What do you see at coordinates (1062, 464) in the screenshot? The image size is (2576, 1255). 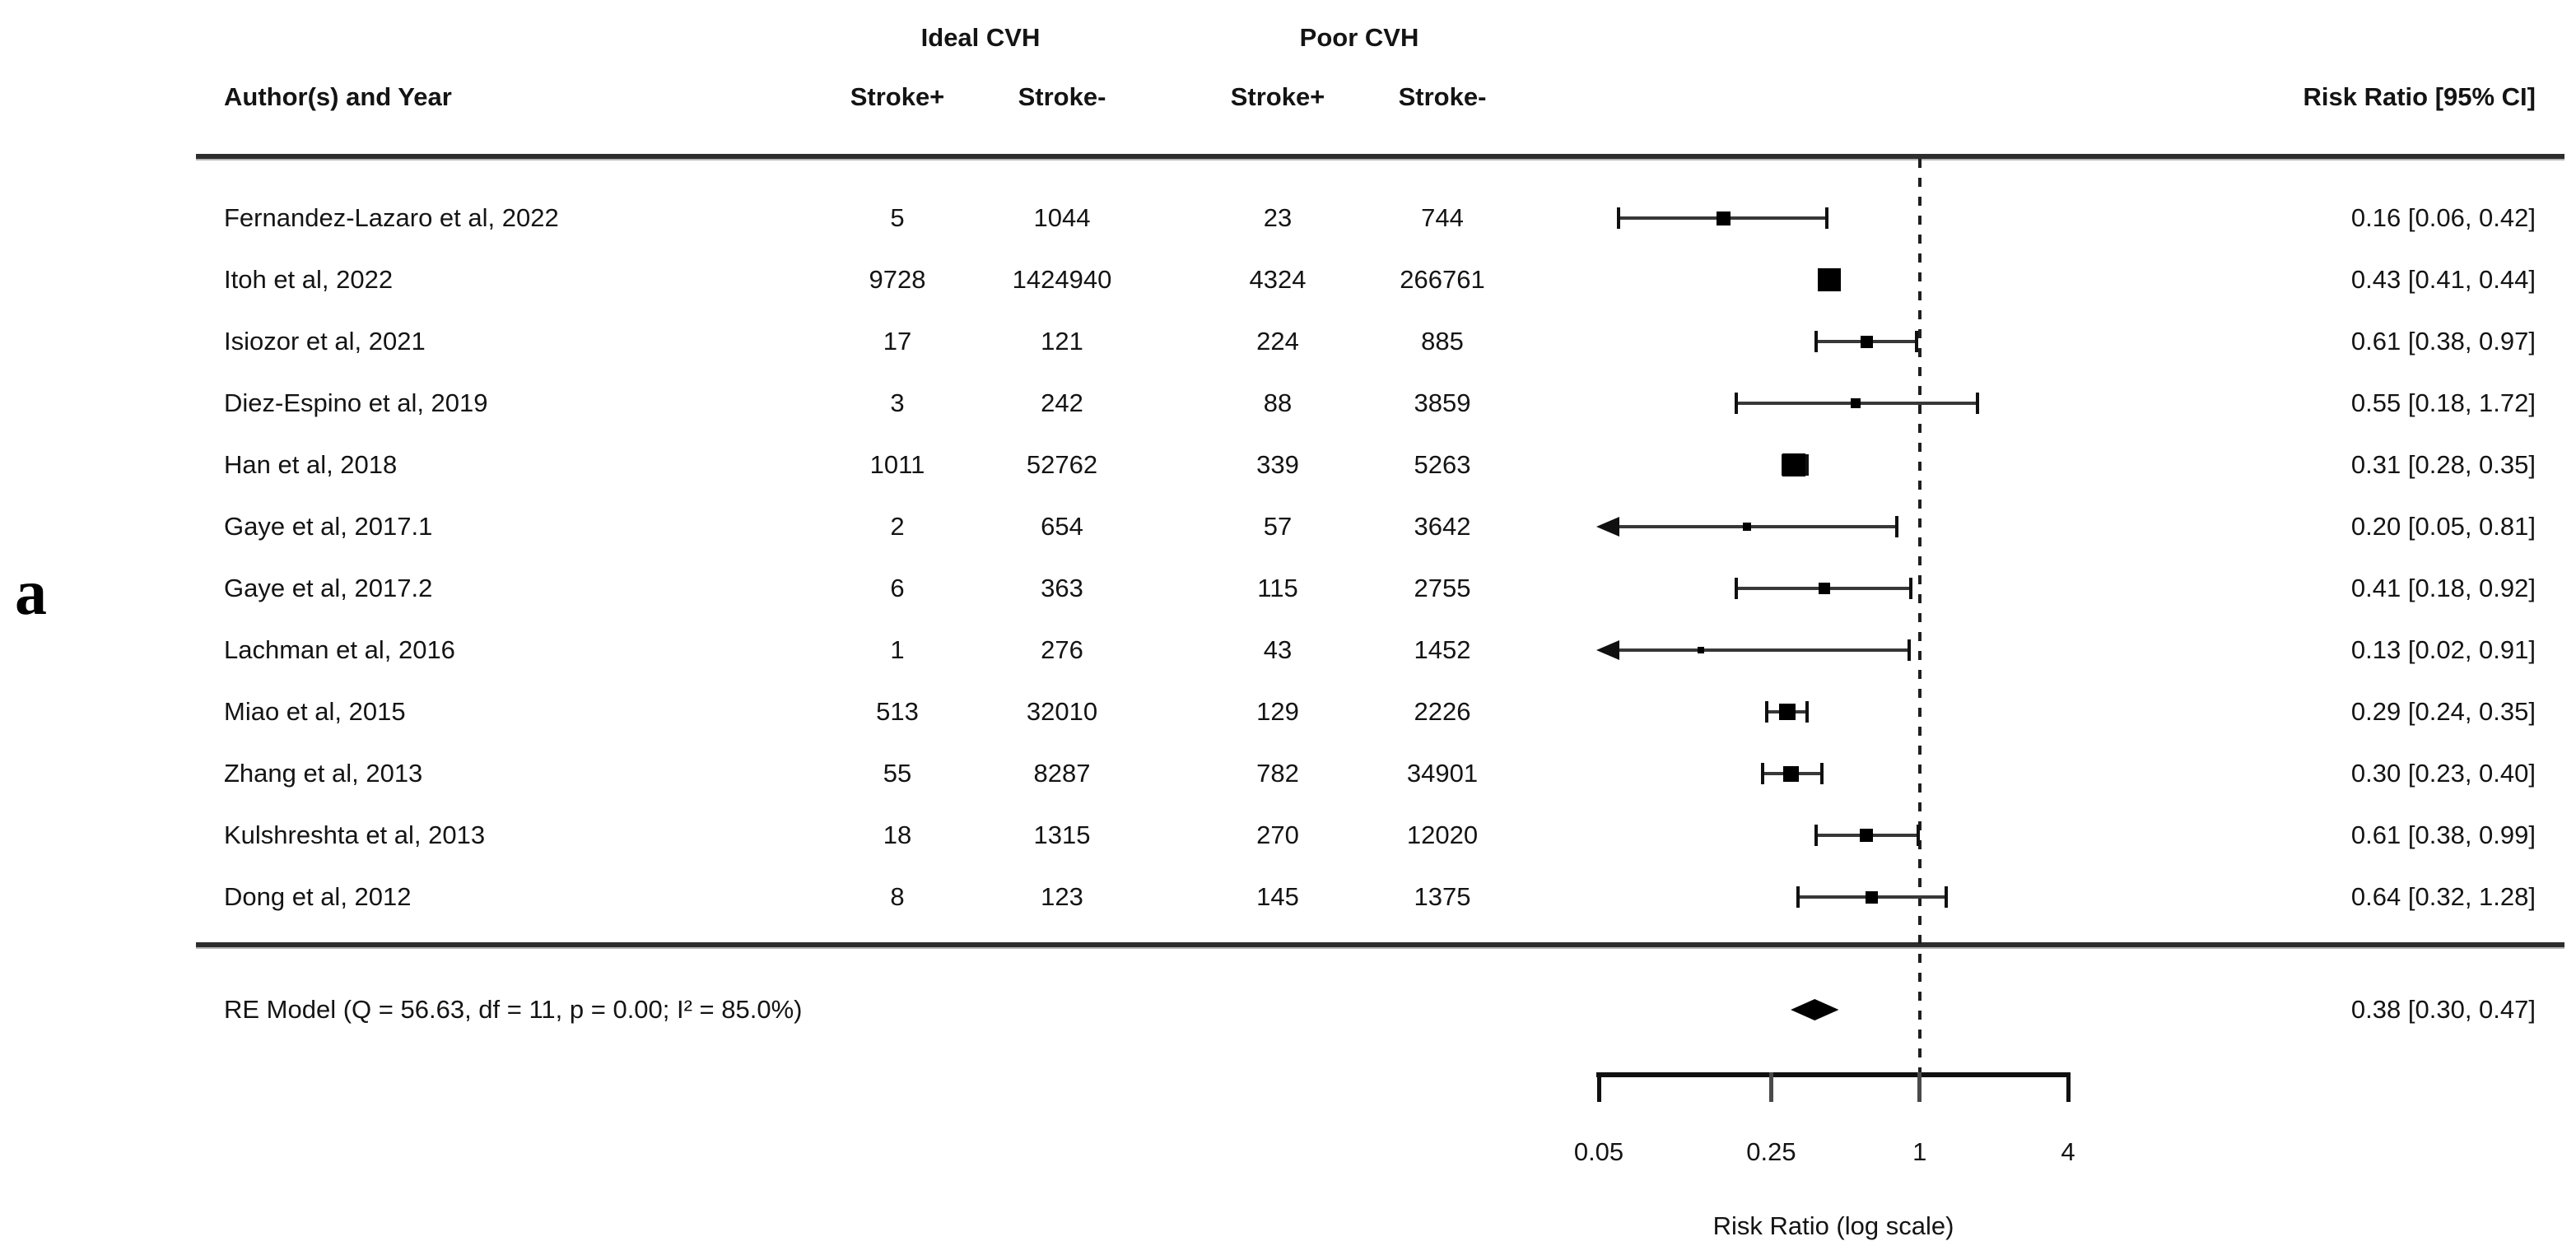 I see `study-ideal-stroke-neg-value: 52762` at bounding box center [1062, 464].